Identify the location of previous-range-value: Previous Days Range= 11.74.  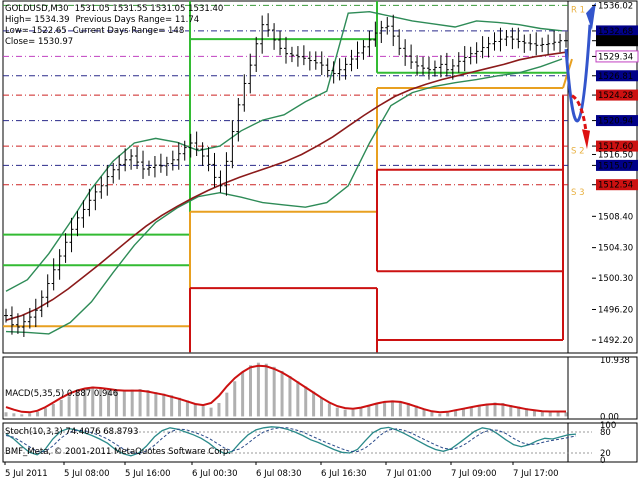
(137, 20).